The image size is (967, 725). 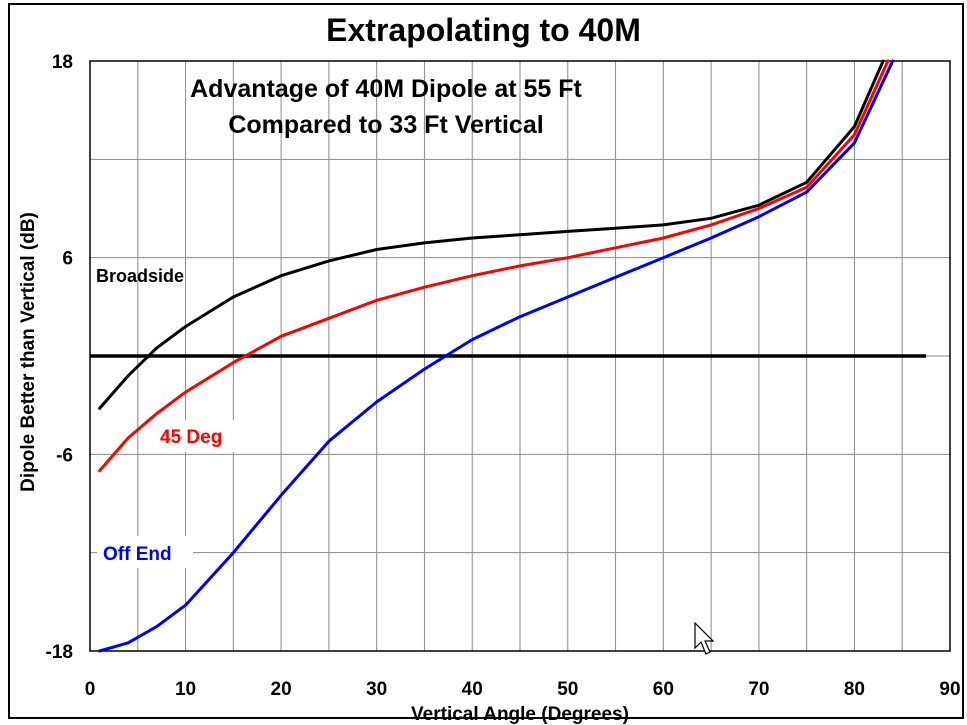 I want to click on y-tick-label: -6, so click(x=64, y=455).